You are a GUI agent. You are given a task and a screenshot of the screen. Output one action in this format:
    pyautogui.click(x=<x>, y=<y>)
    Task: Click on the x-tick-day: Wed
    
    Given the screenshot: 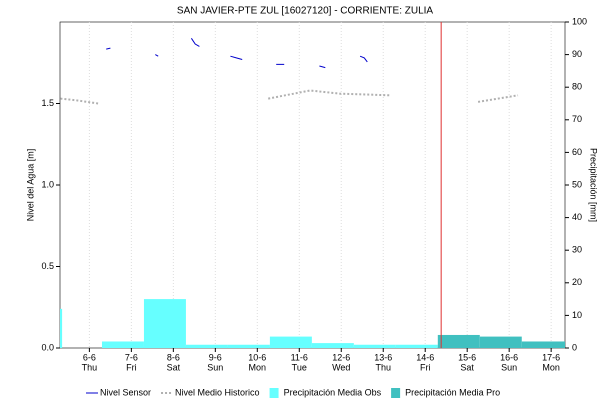 What is the action you would take?
    pyautogui.click(x=341, y=367)
    